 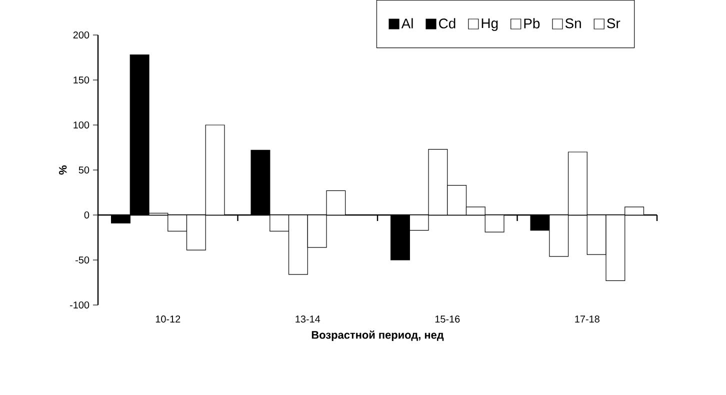 I want to click on x-tick-label: 15-16, so click(x=447, y=319).